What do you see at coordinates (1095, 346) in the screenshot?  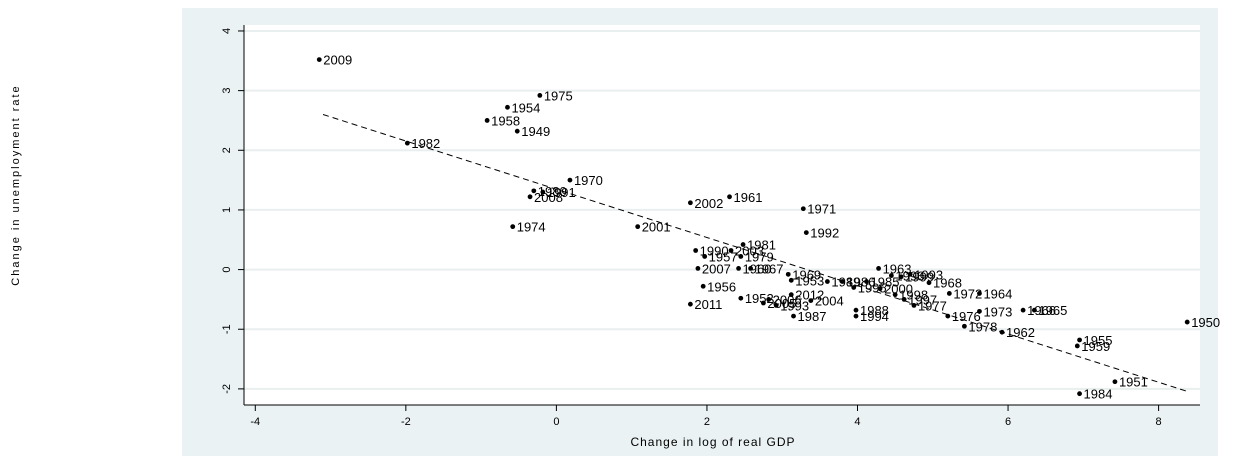 I see `data-point-label: 1959` at bounding box center [1095, 346].